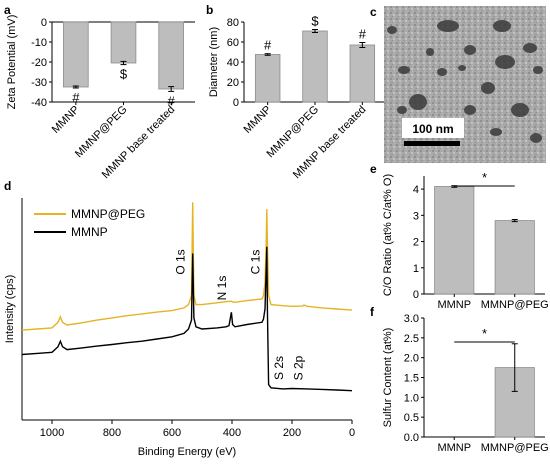 The width and height of the screenshot is (550, 465). I want to click on a-category-label: MMNP, so click(66, 120).